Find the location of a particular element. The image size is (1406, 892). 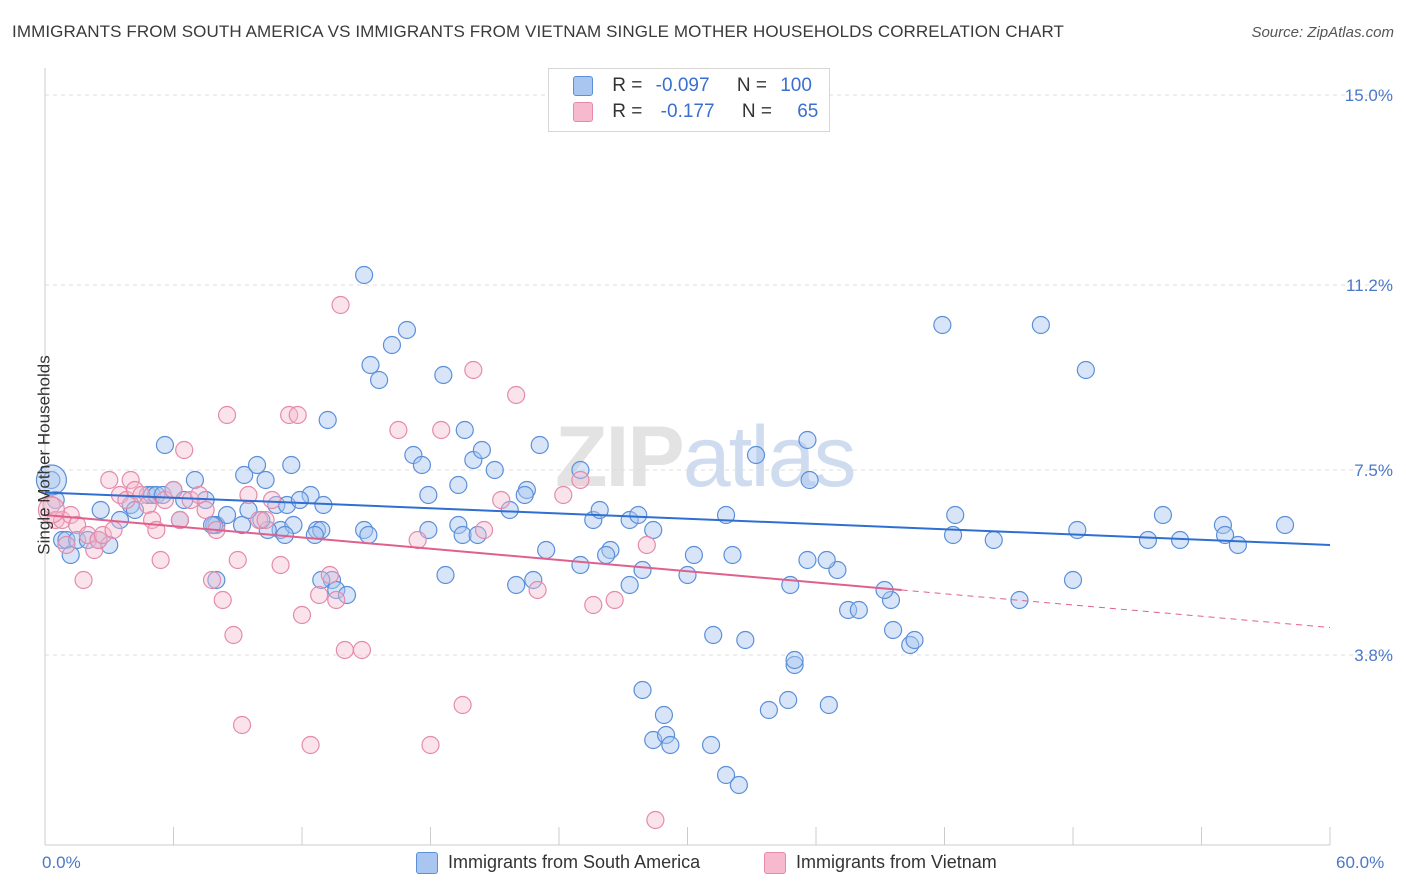

bottom-legend-label: Immigrants from South America is located at coordinates (574, 862).